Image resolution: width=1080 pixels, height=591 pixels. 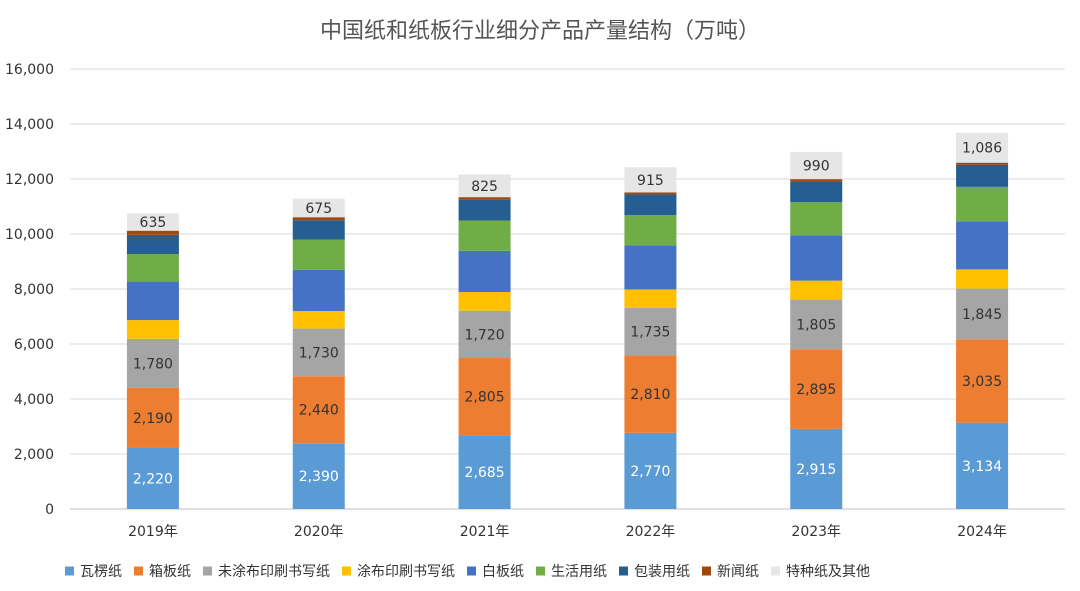 What do you see at coordinates (29, 125) in the screenshot?
I see `y-tick-label: 14,000` at bounding box center [29, 125].